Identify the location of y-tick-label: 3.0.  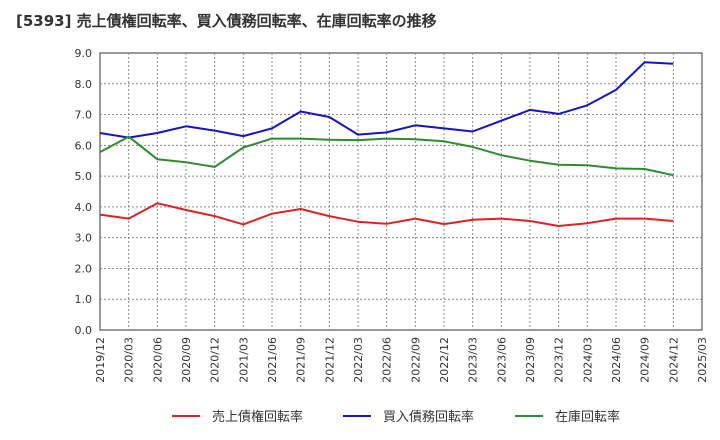
(84, 238).